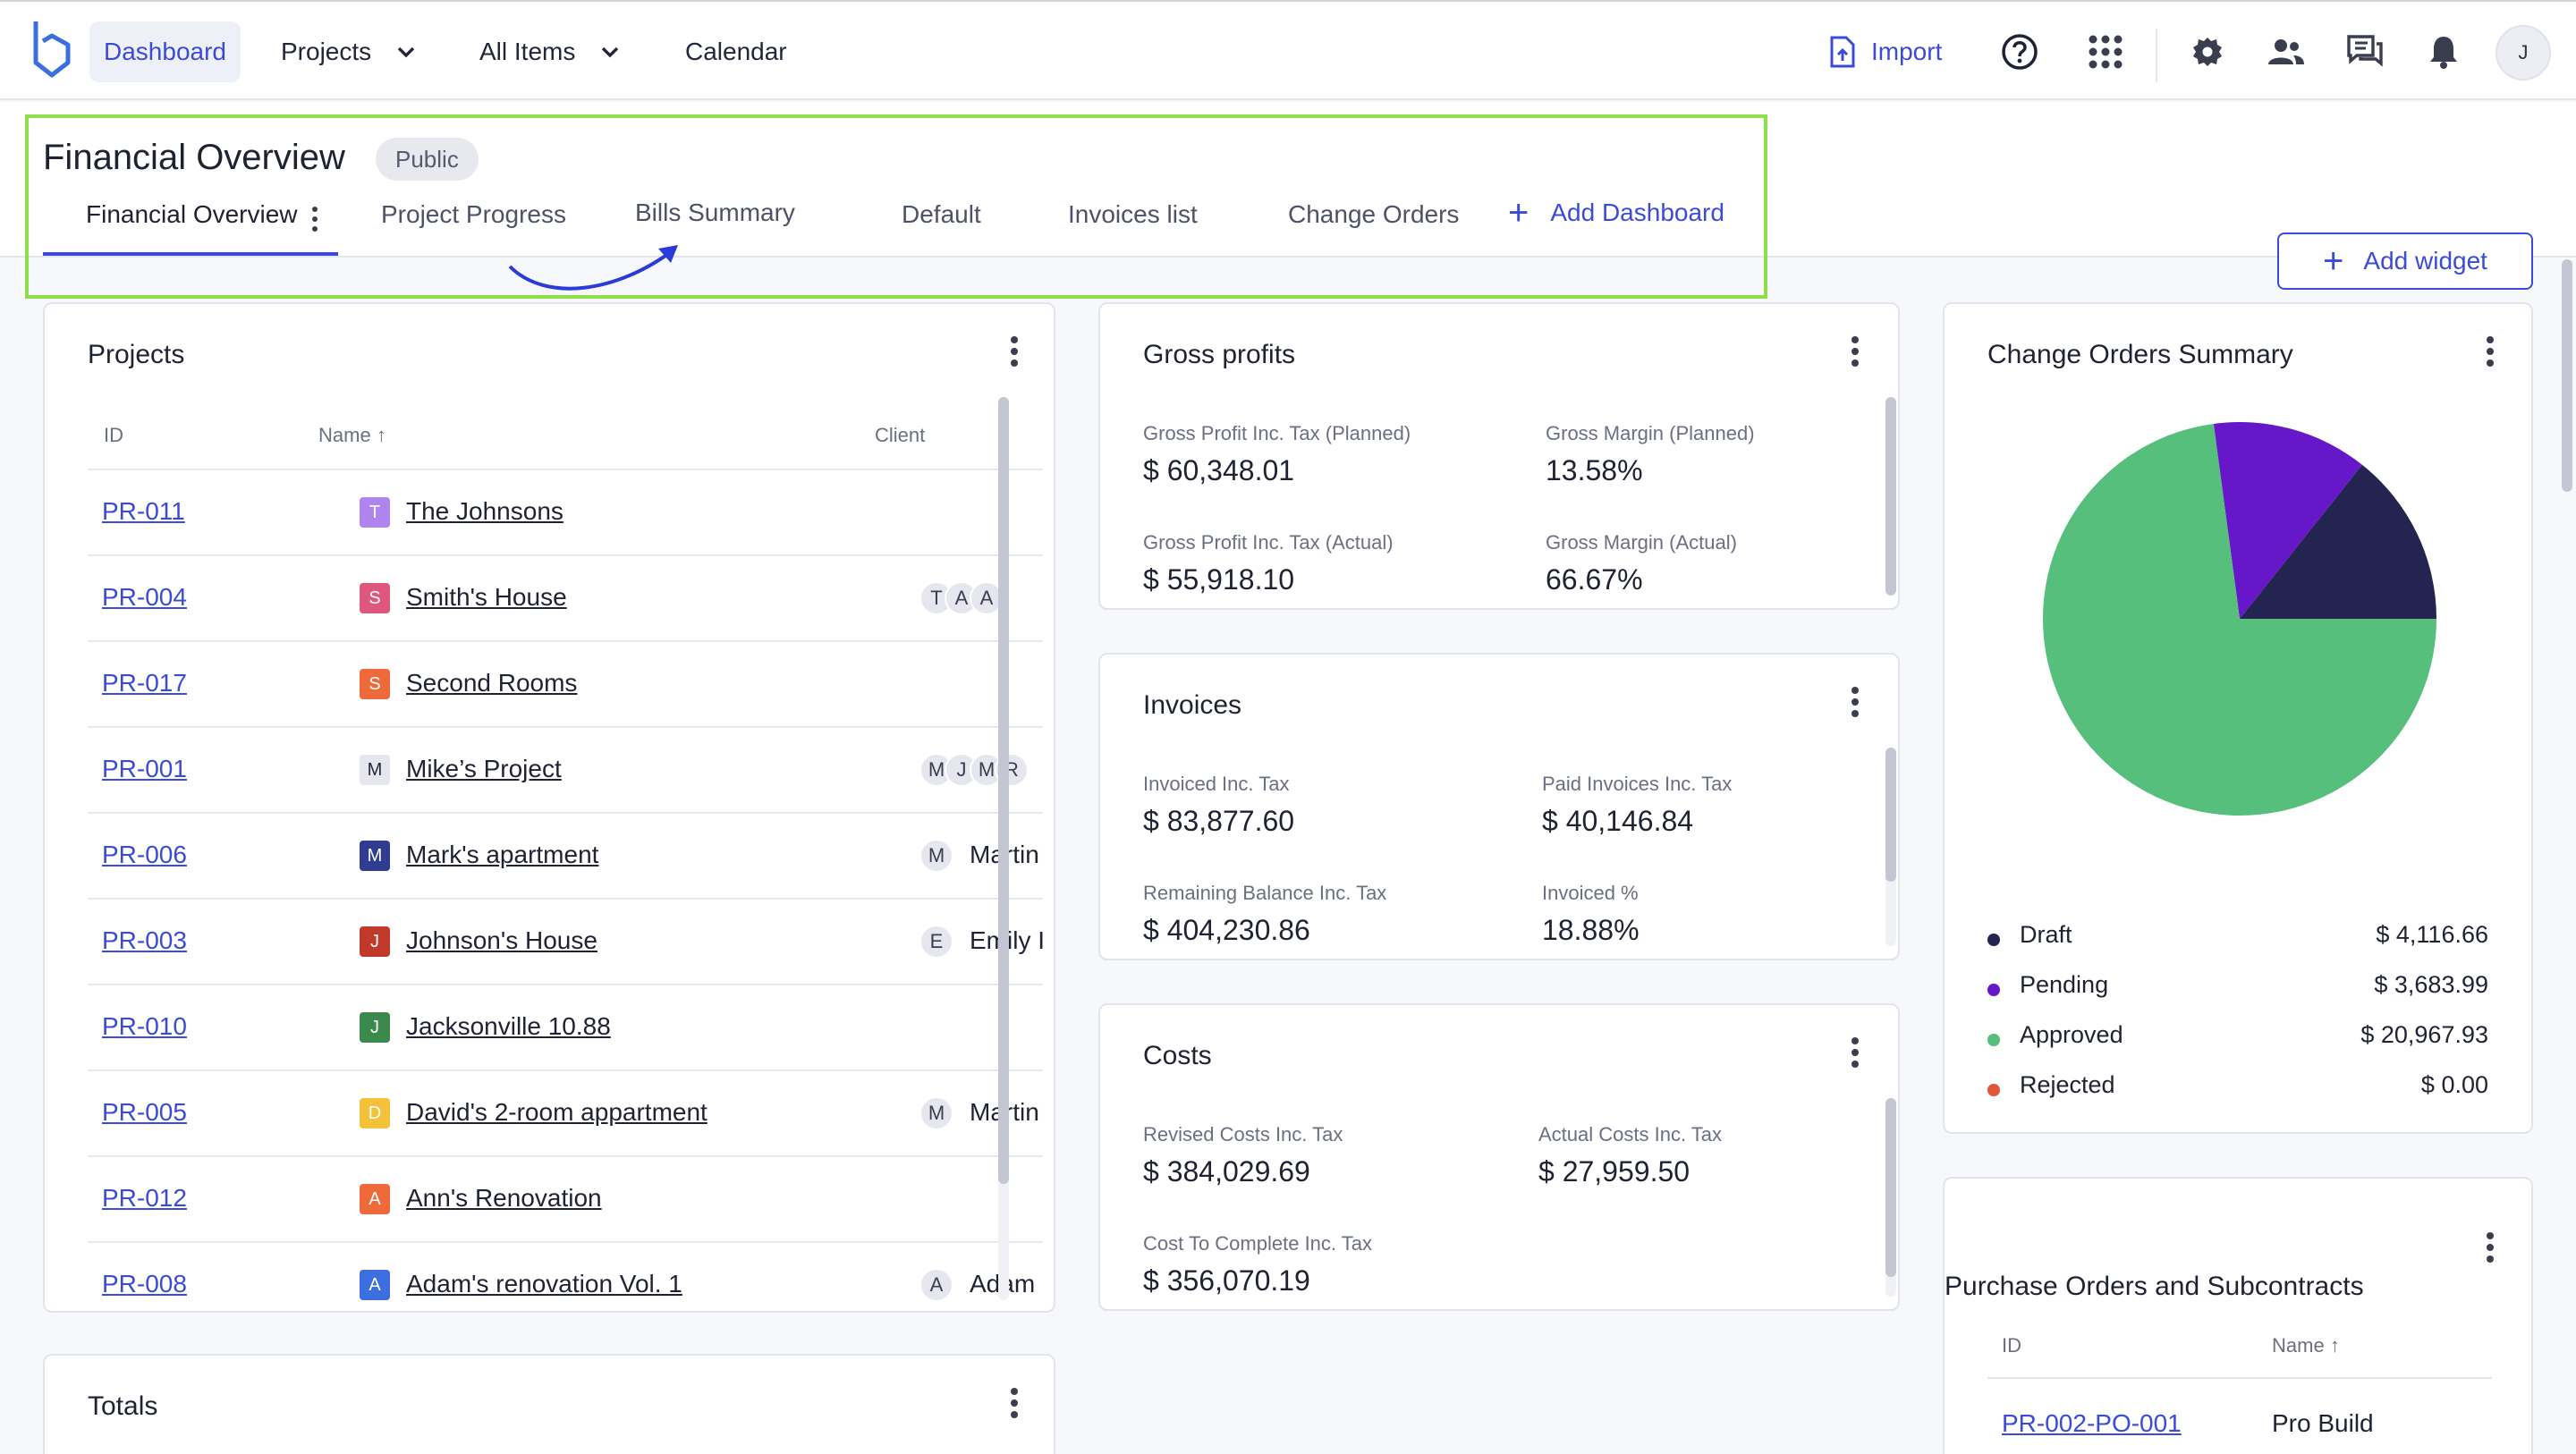 This screenshot has height=1454, width=2576. Describe the element at coordinates (2306, 1345) in the screenshot. I see `po-column-header-name: Name ↑` at that location.